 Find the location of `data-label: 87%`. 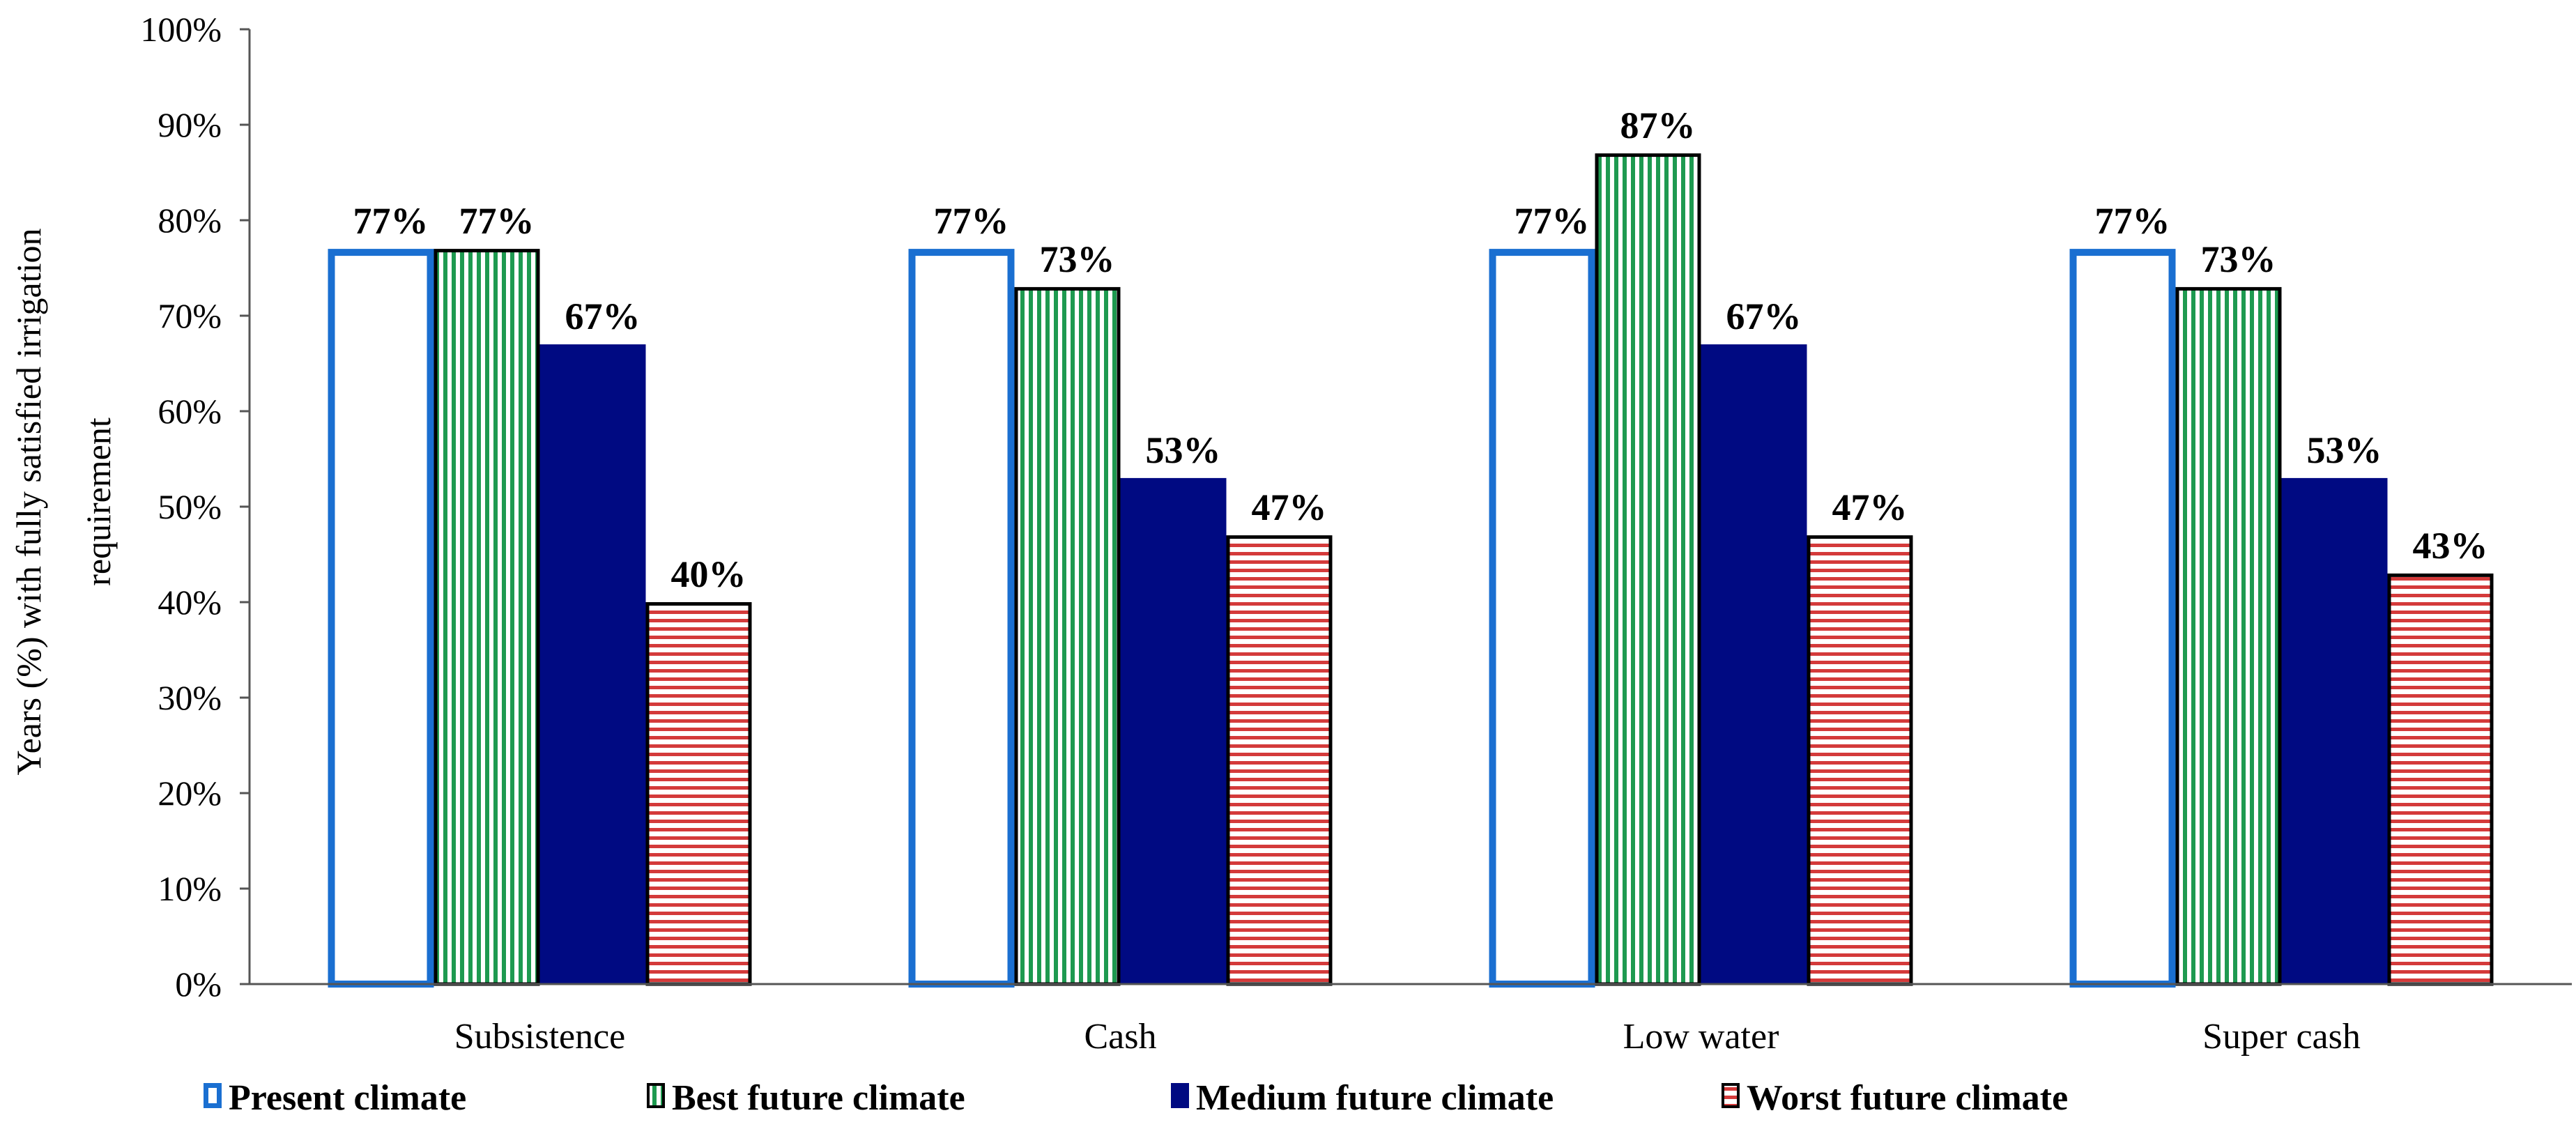

data-label: 87% is located at coordinates (1658, 125).